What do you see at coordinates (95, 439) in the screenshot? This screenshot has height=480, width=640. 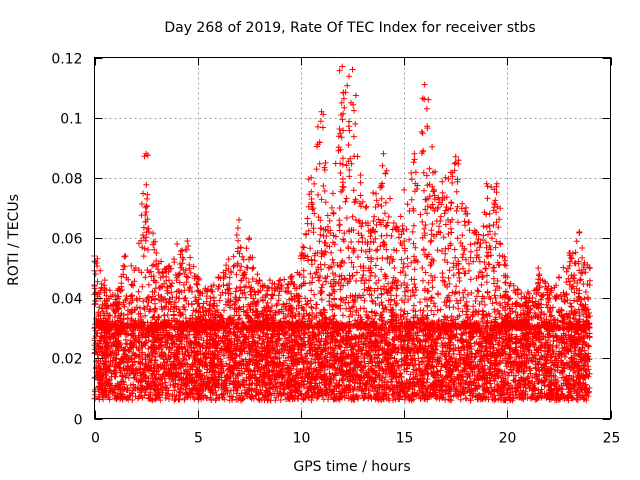 I see `x-tick-label: 0` at bounding box center [95, 439].